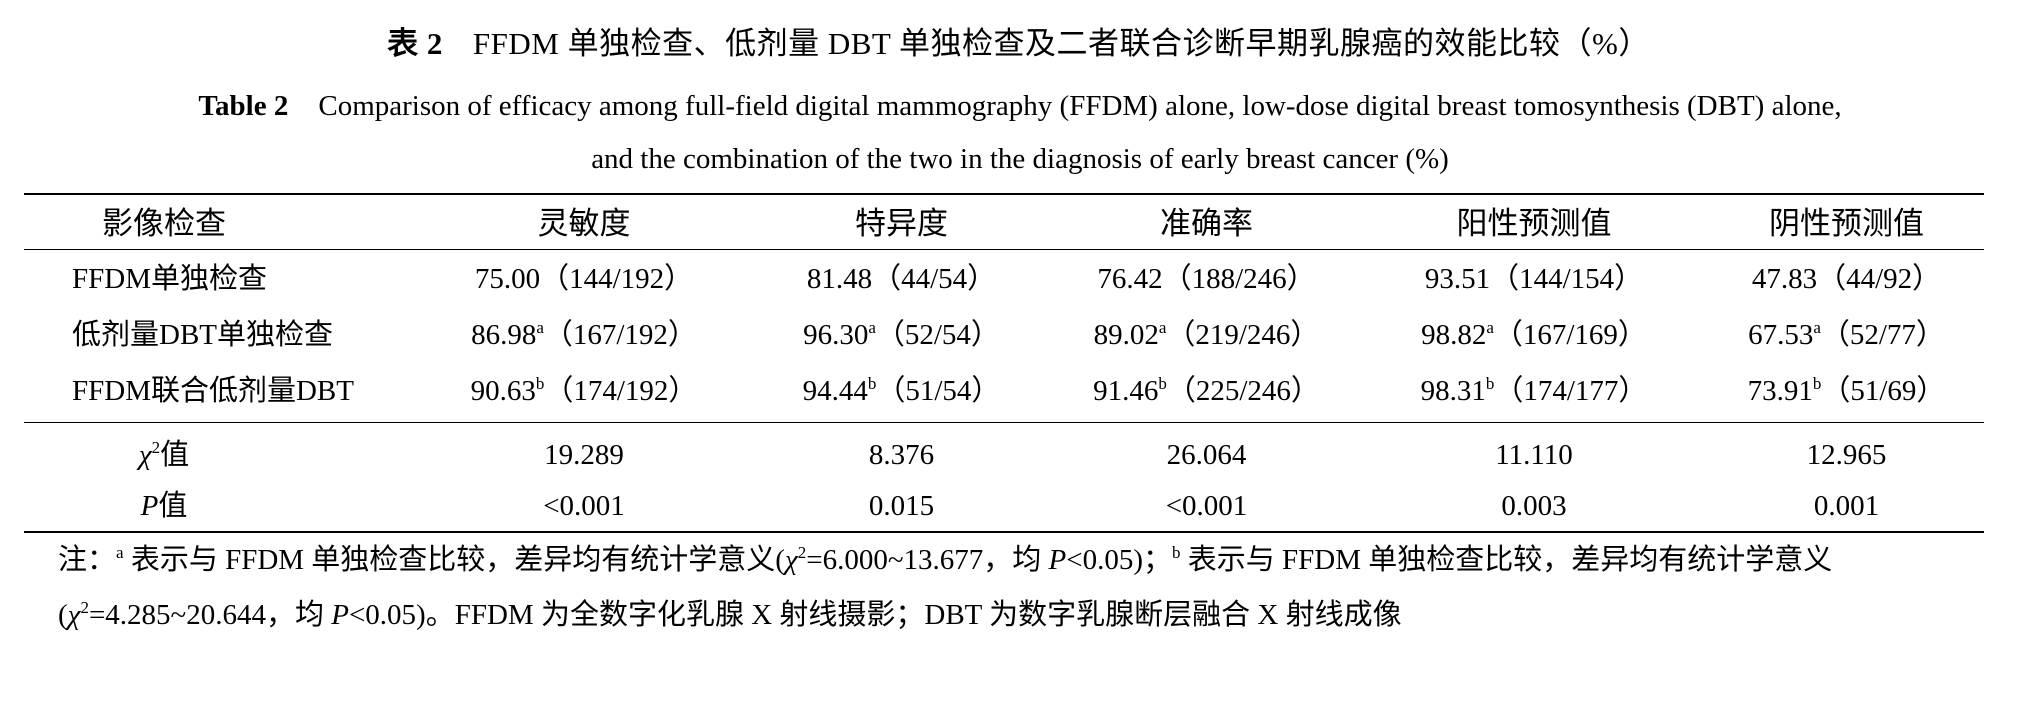 This screenshot has width=2037, height=716. I want to click on row-label: 低剂量DBT单独检查, so click(203, 335).